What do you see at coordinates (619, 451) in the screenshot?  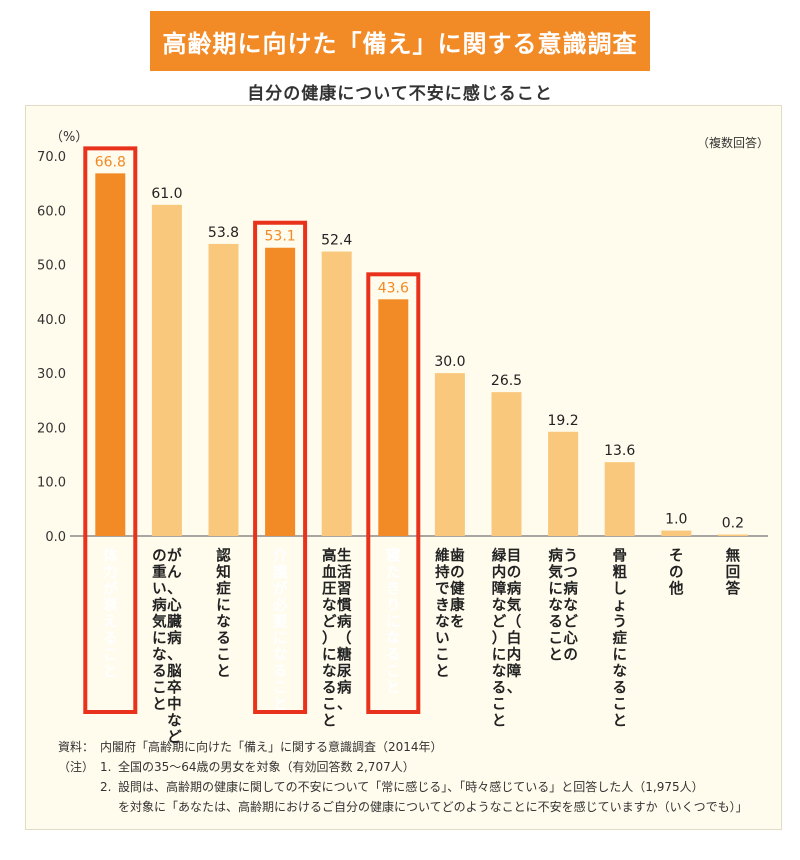 I see `bar-value-label: 13.6` at bounding box center [619, 451].